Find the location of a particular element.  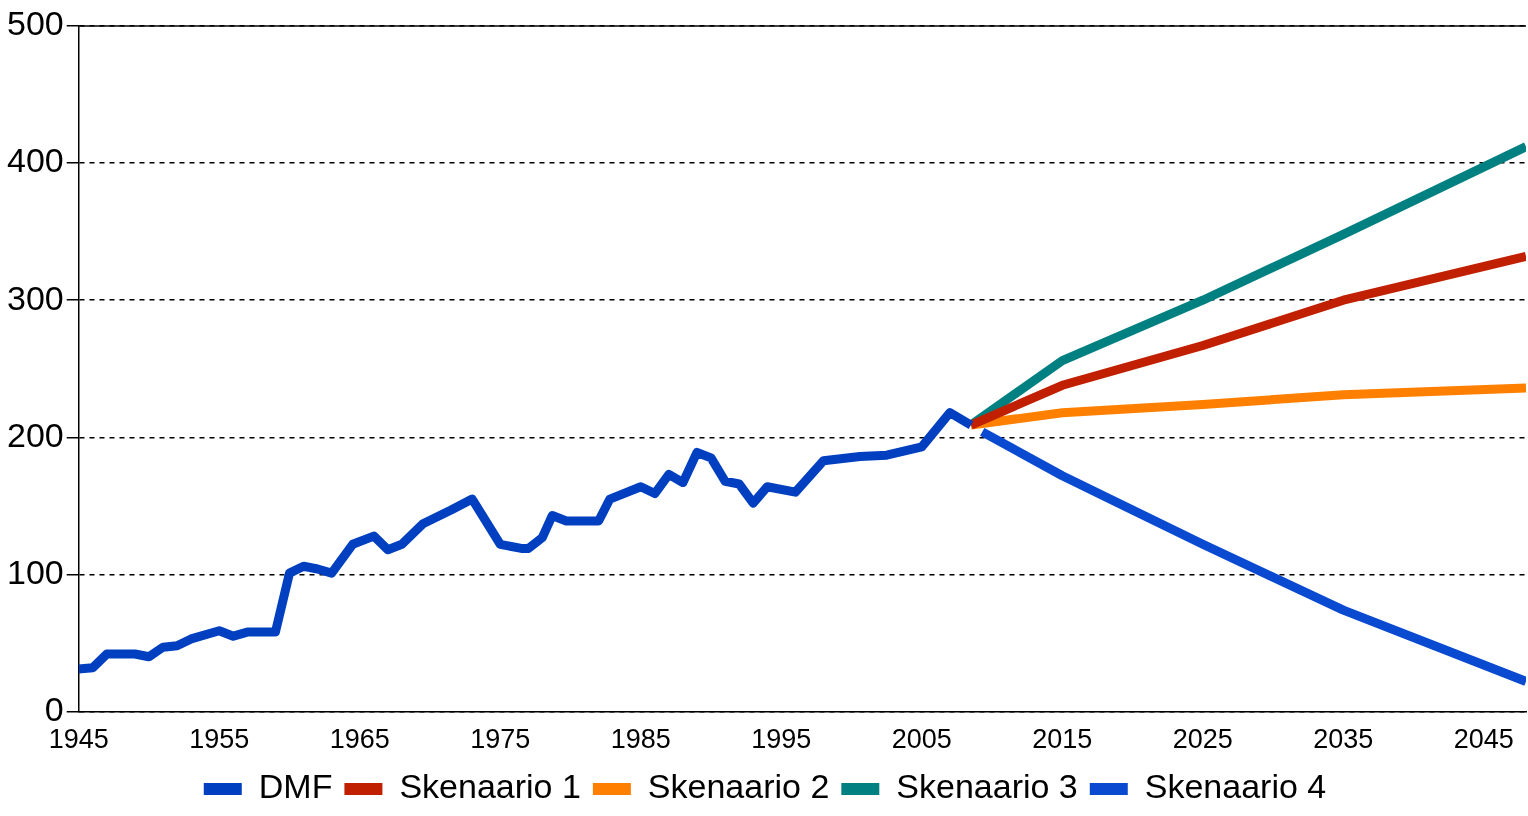

x-tick-label: 1955 is located at coordinates (219, 739).